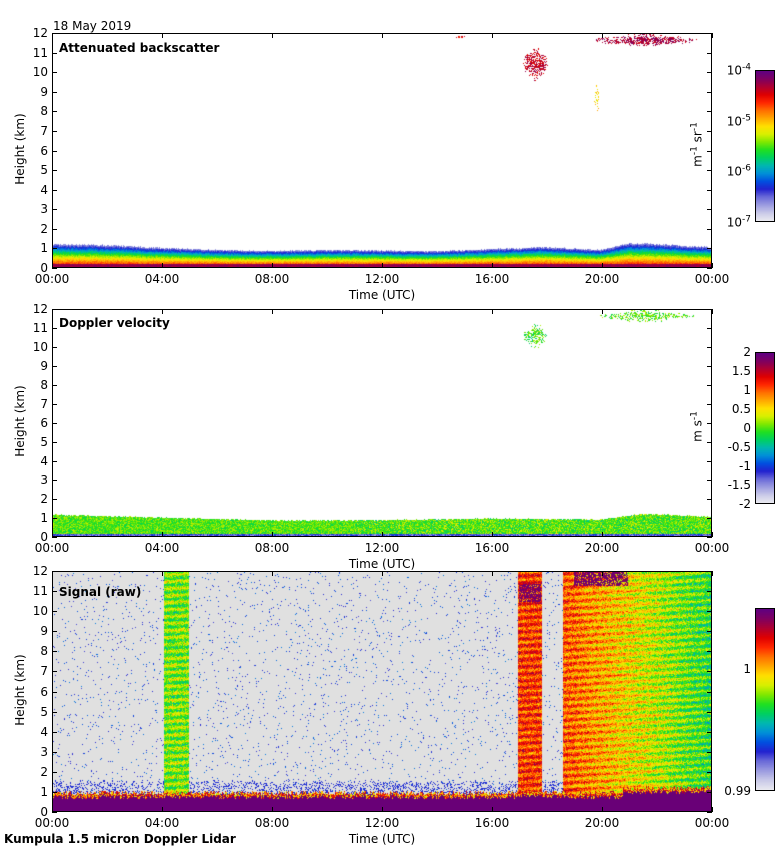 The width and height of the screenshot is (780, 850). Describe the element at coordinates (382, 839) in the screenshot. I see `x-axis-title-panel-3: Time (UTC)` at that location.